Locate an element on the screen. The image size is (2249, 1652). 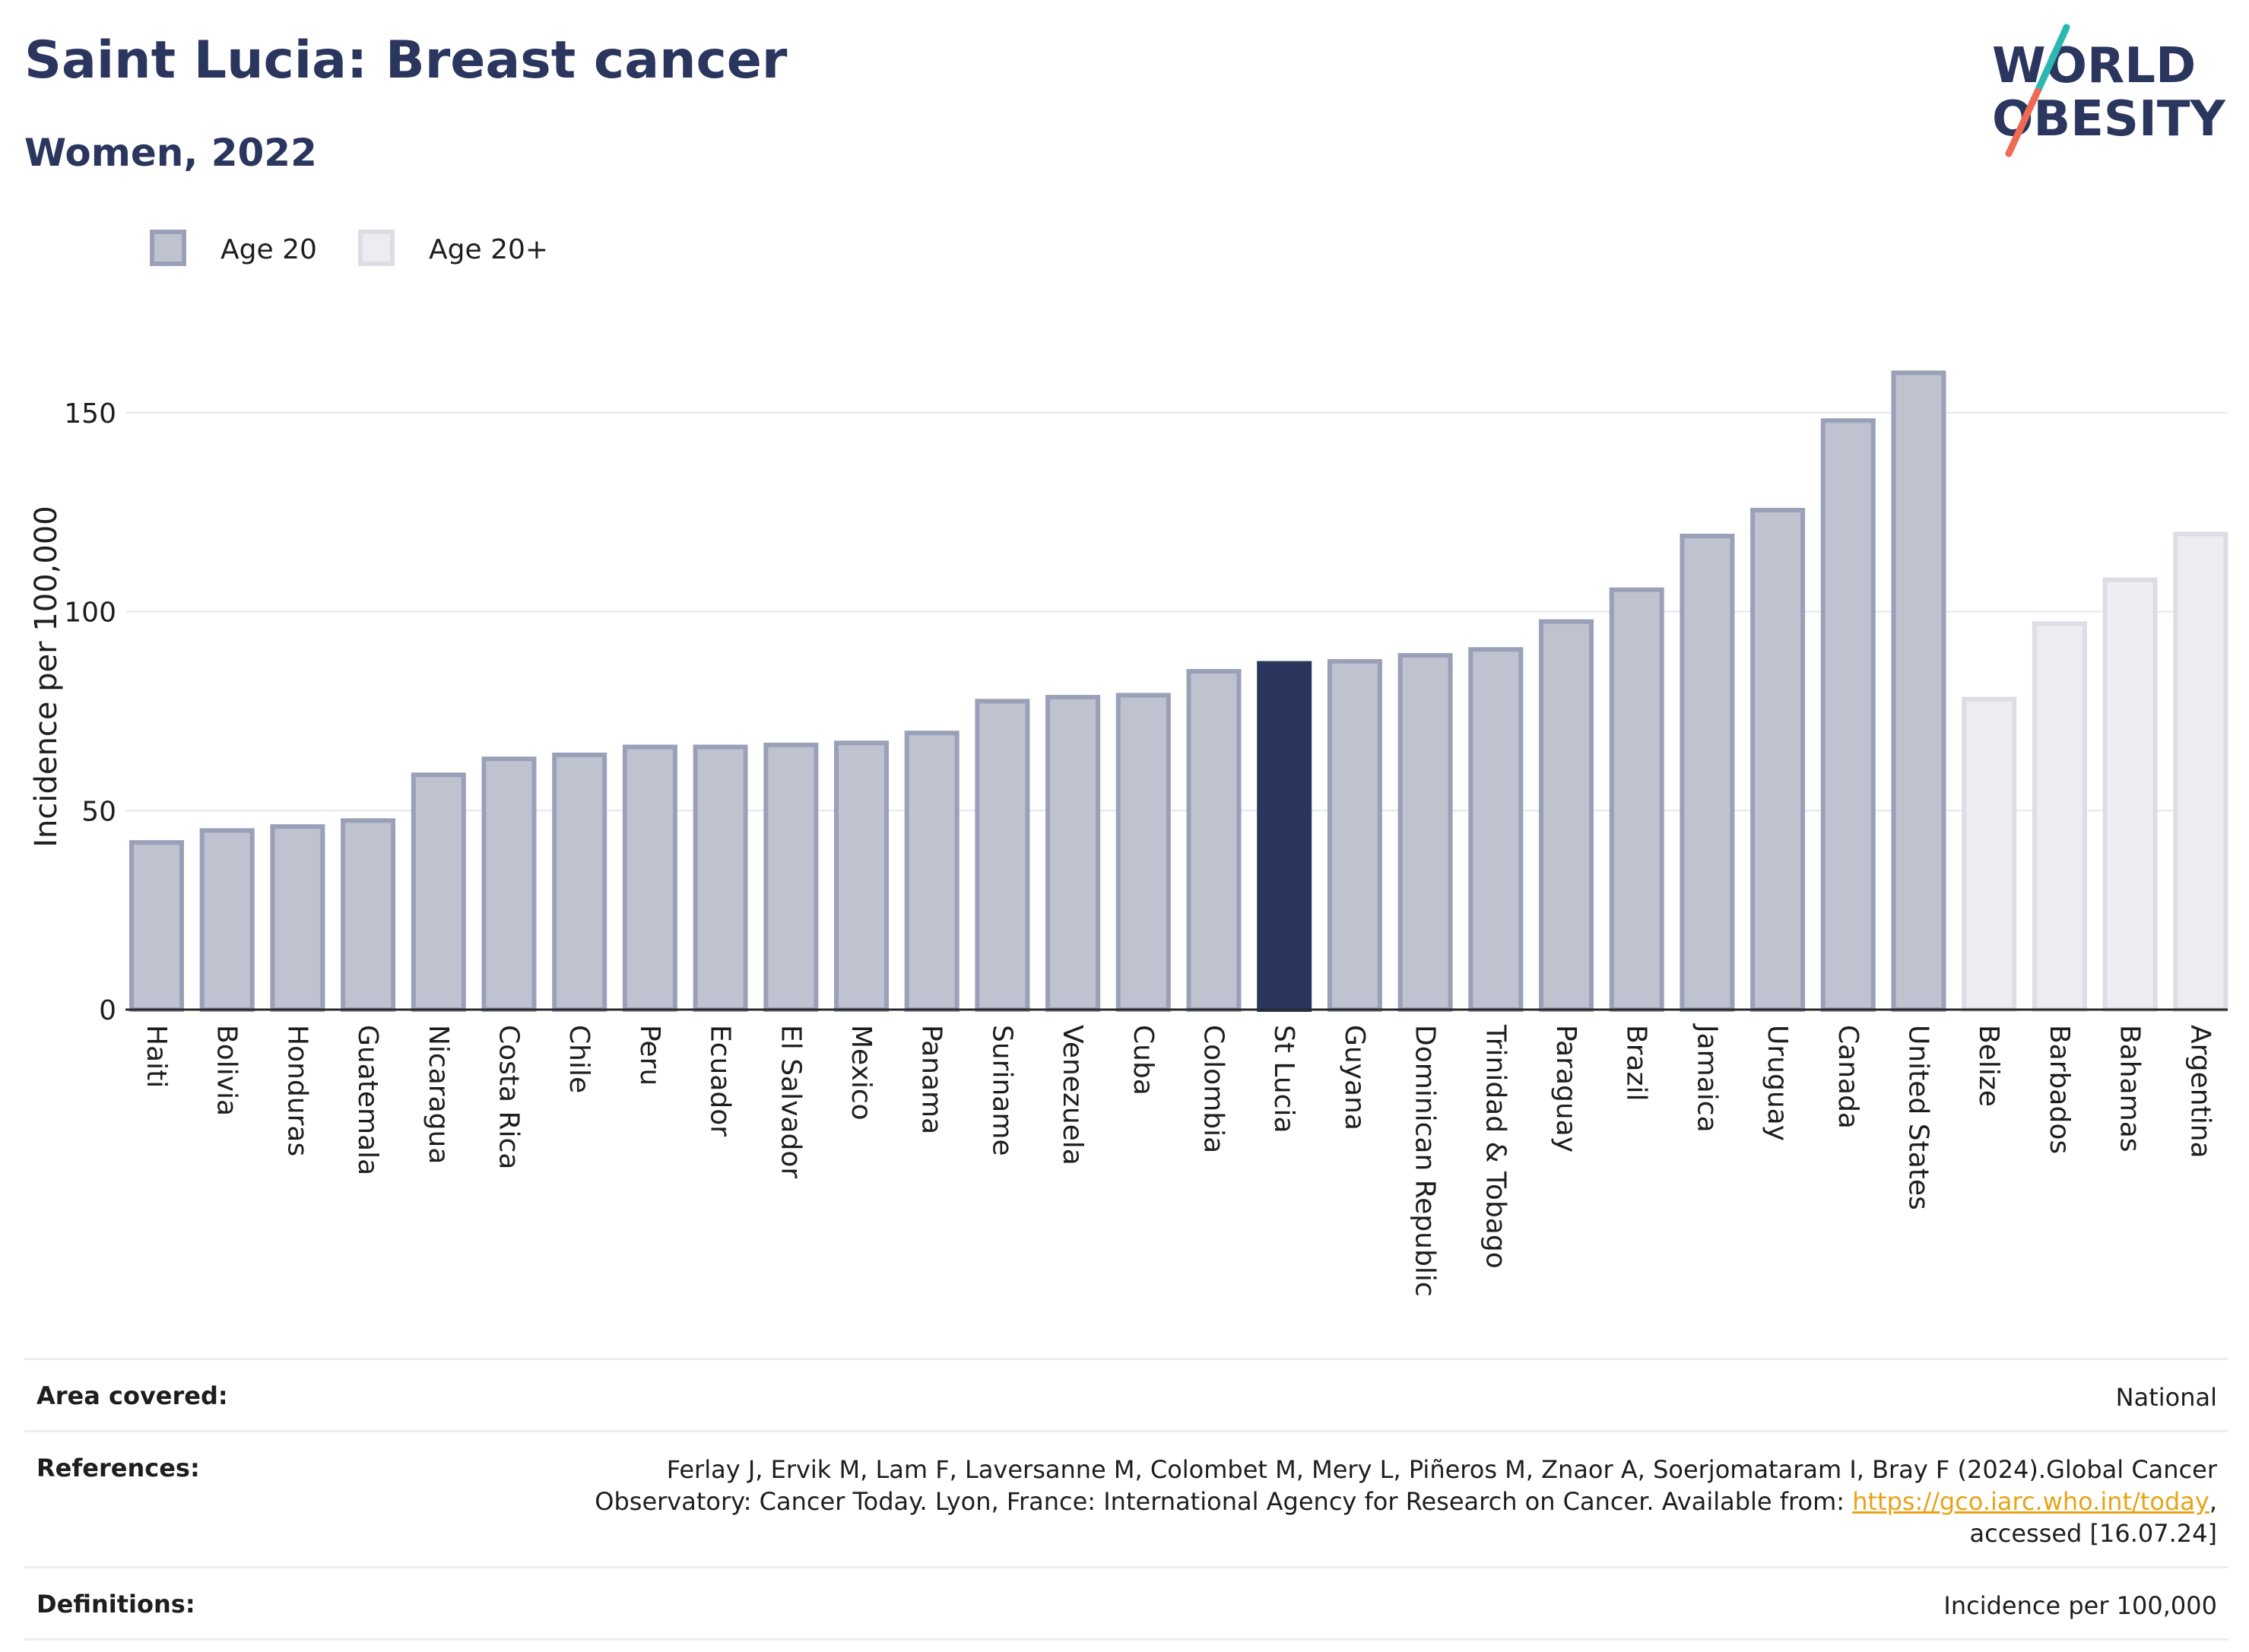
page-subtitle: Women, 2022 is located at coordinates (170, 153).